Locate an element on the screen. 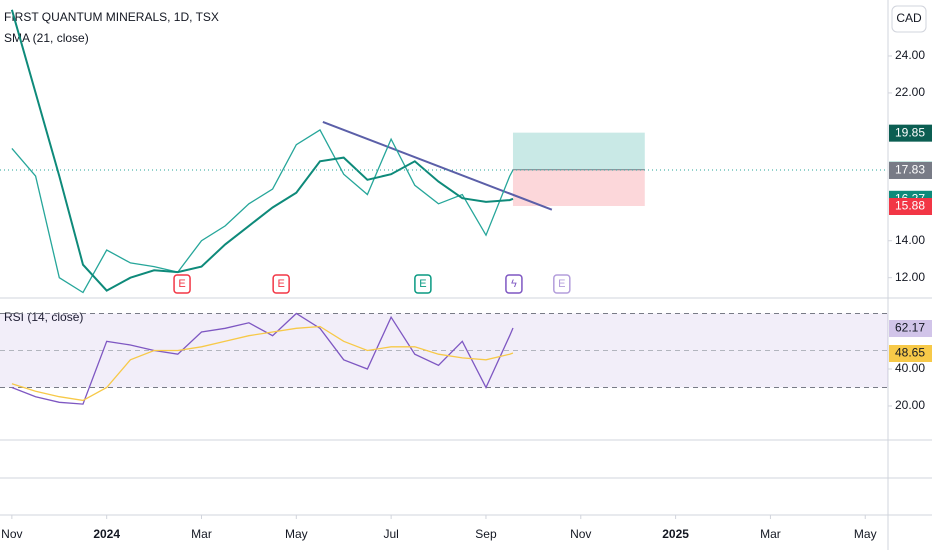 This screenshot has height=550, width=932. price-badge-label: 62.17 is located at coordinates (910, 328).